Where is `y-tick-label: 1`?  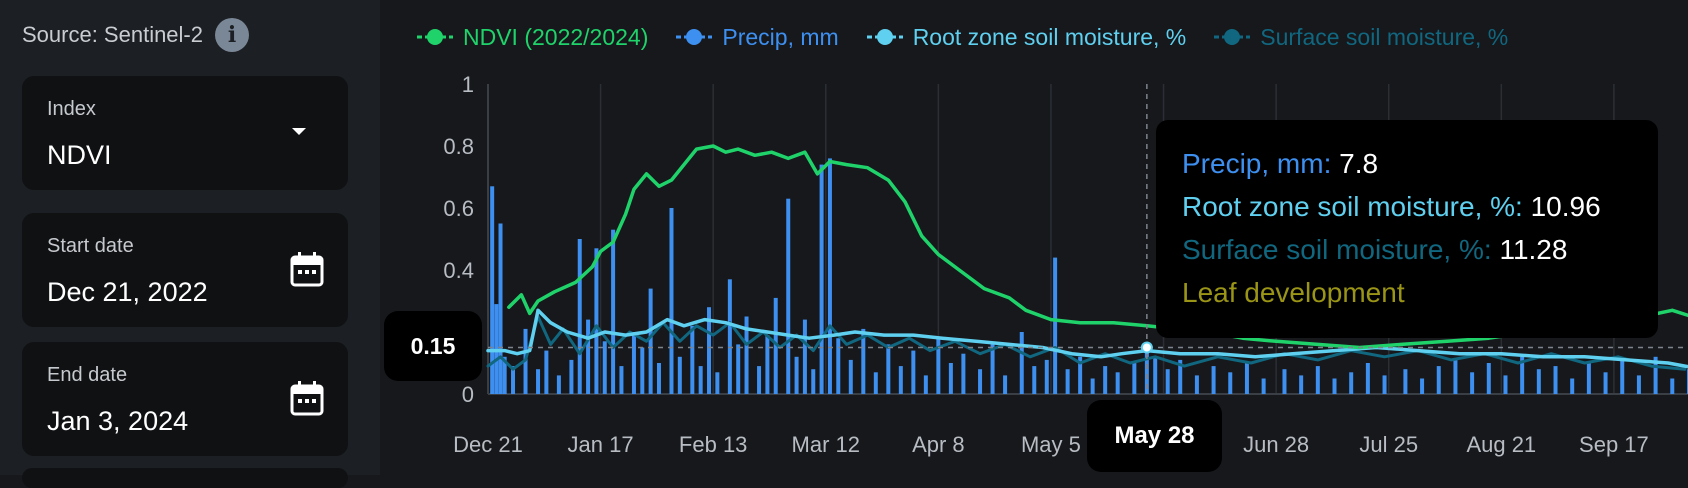
y-tick-label: 1 is located at coordinates (468, 84).